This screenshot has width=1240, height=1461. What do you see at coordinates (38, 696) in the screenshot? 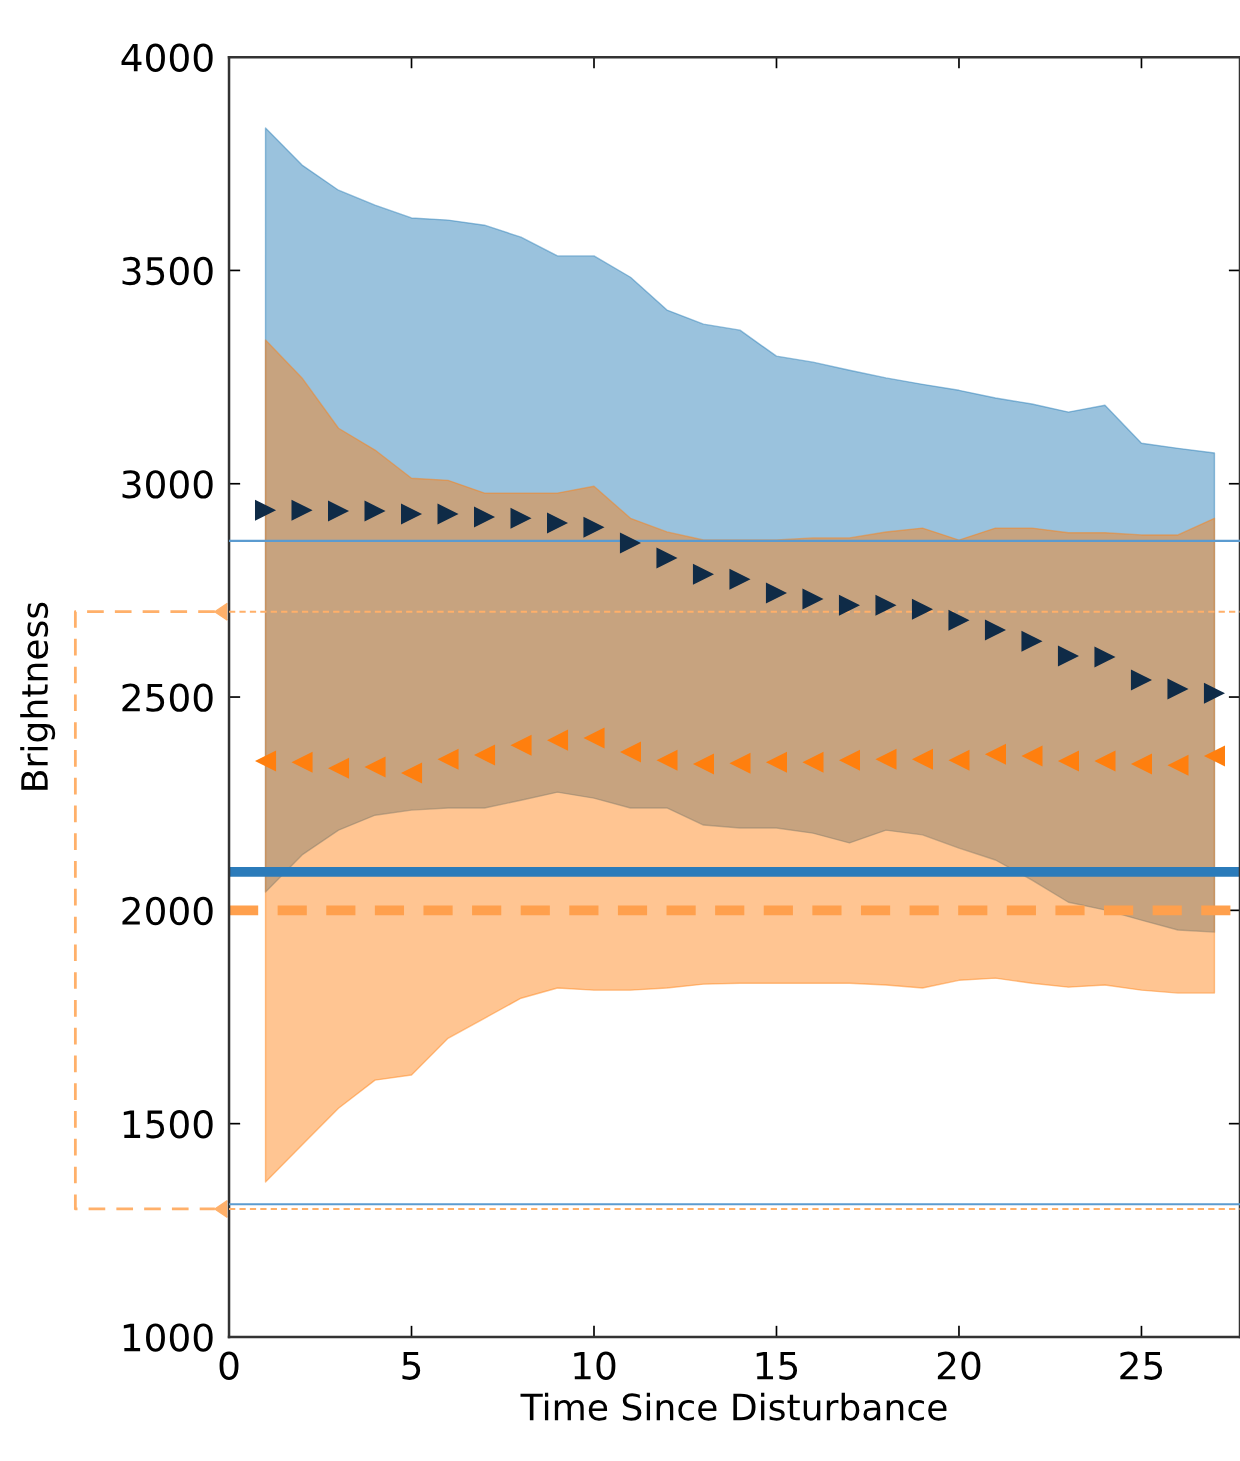
I see `y-axis-title: Brightness` at bounding box center [38, 696].